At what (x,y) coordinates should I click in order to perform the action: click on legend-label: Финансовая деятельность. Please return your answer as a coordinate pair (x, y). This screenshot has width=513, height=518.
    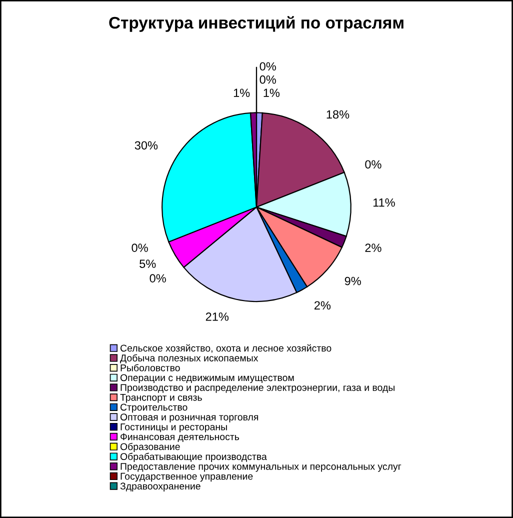
    Looking at the image, I should click on (180, 437).